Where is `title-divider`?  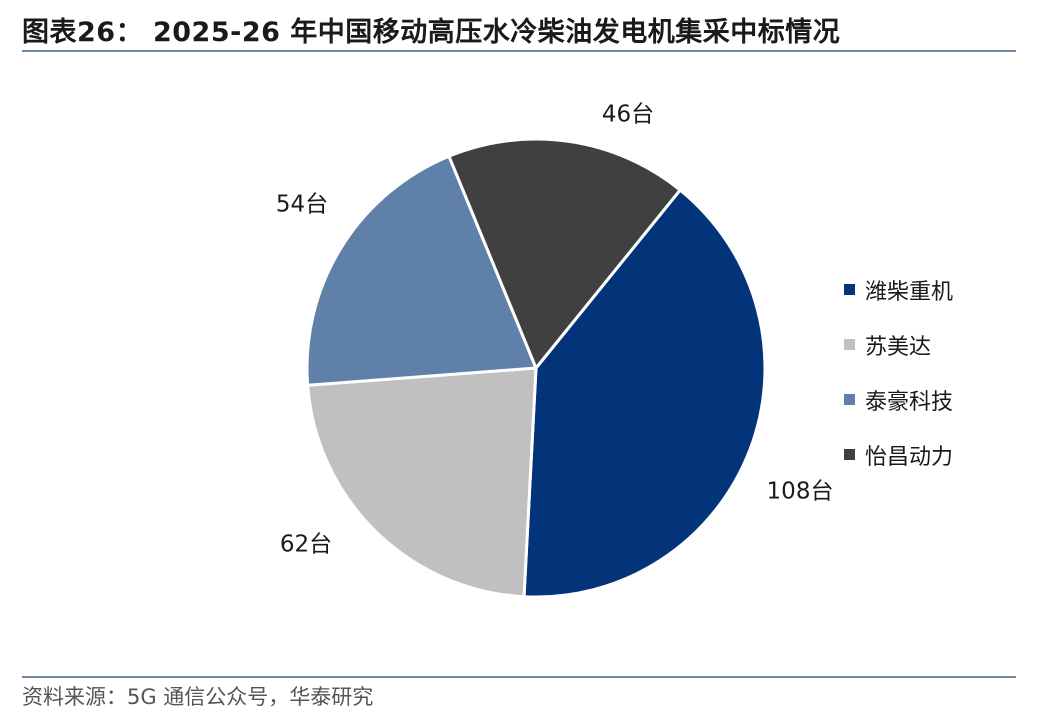 title-divider is located at coordinates (519, 51).